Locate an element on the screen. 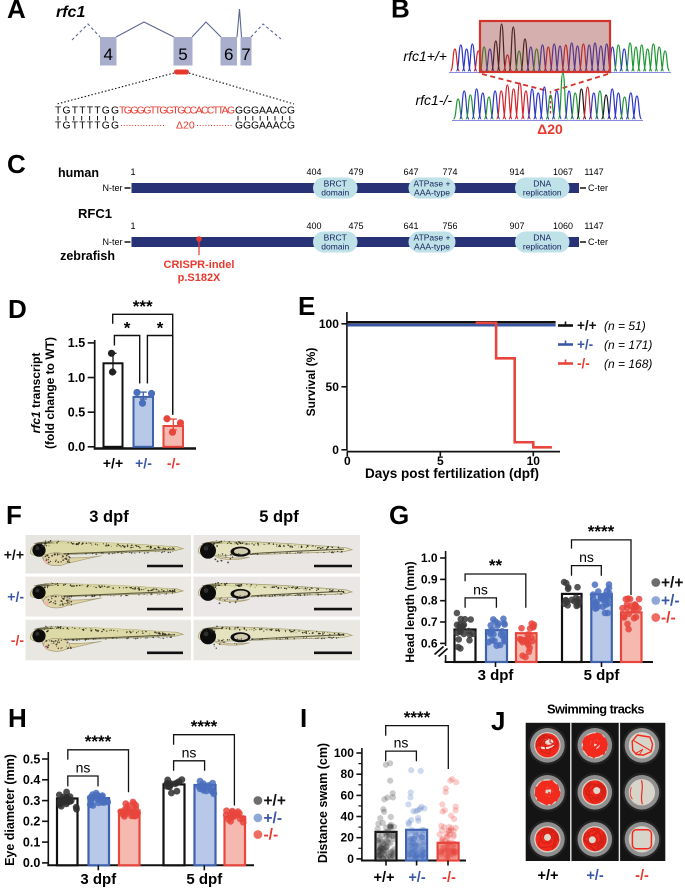 The height and width of the screenshot is (892, 685). svg-text: 475 is located at coordinates (355, 226).